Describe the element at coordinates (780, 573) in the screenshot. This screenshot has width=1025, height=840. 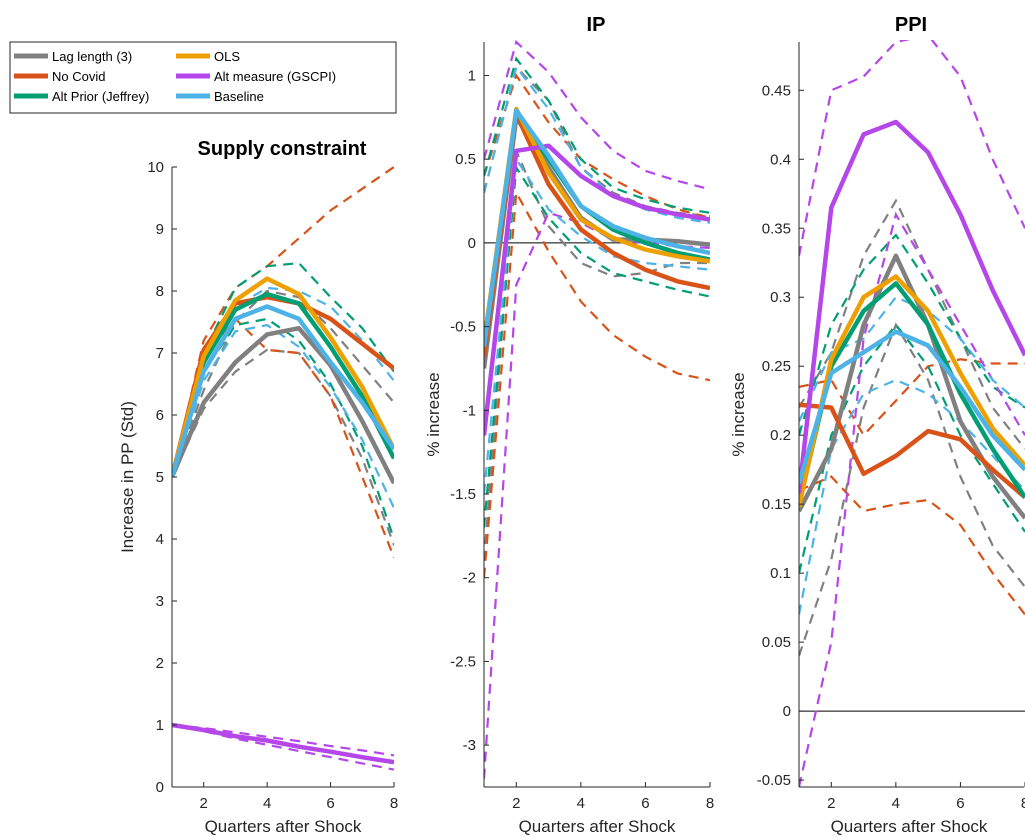
I see `y-tick-label: 0.1` at that location.